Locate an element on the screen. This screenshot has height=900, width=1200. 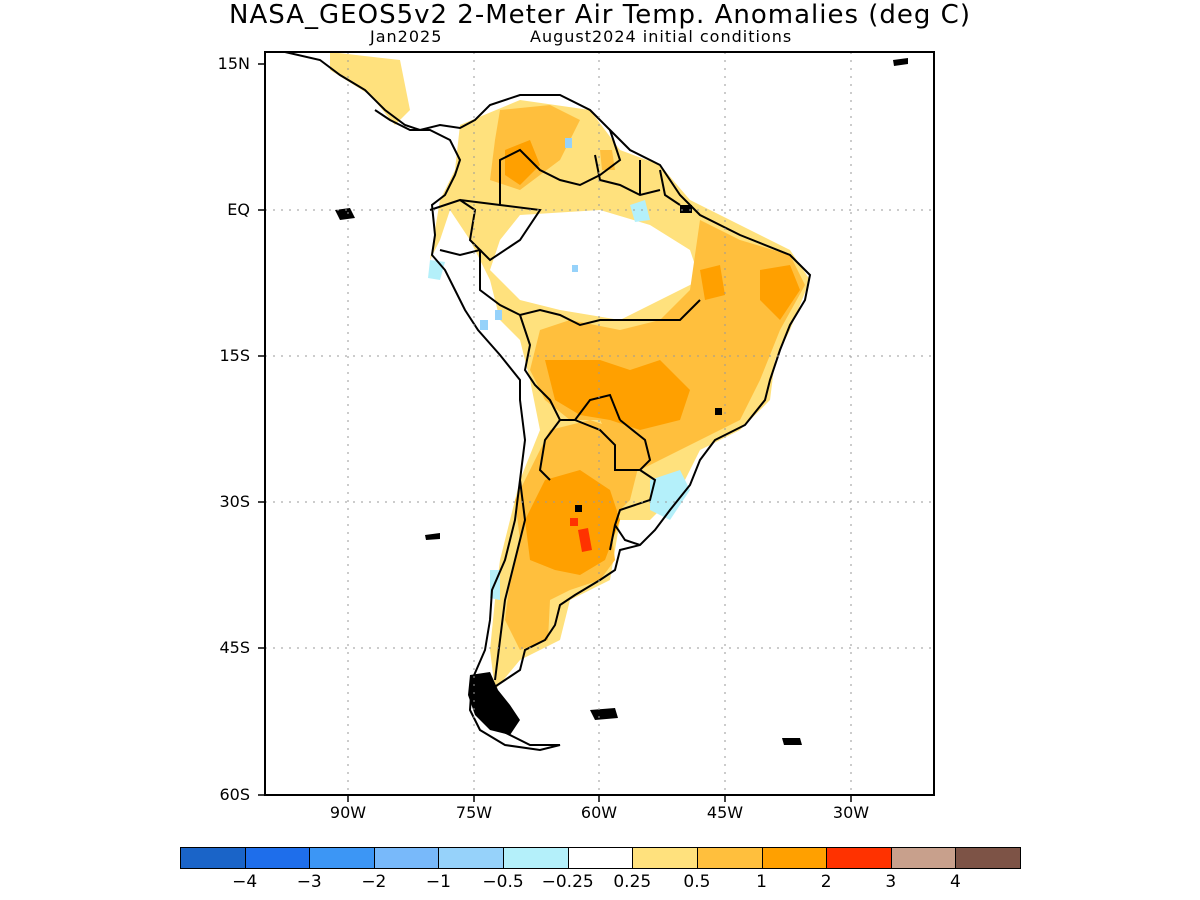
colorbar-label: −1 is located at coordinates (438, 882).